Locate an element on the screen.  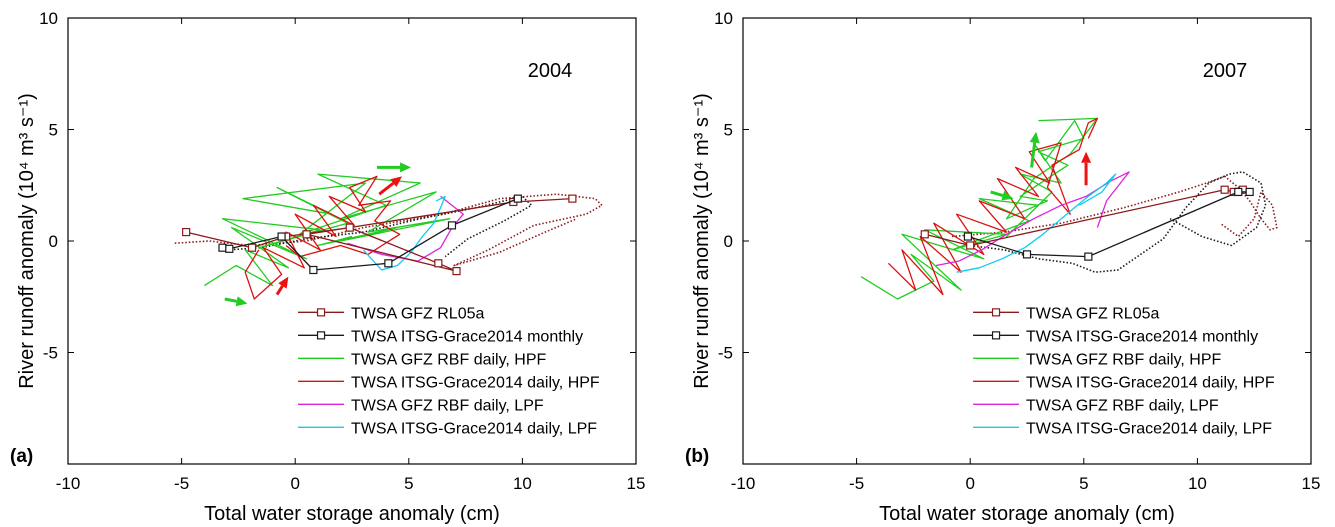
x-tick-label: 10 is located at coordinates (522, 483).